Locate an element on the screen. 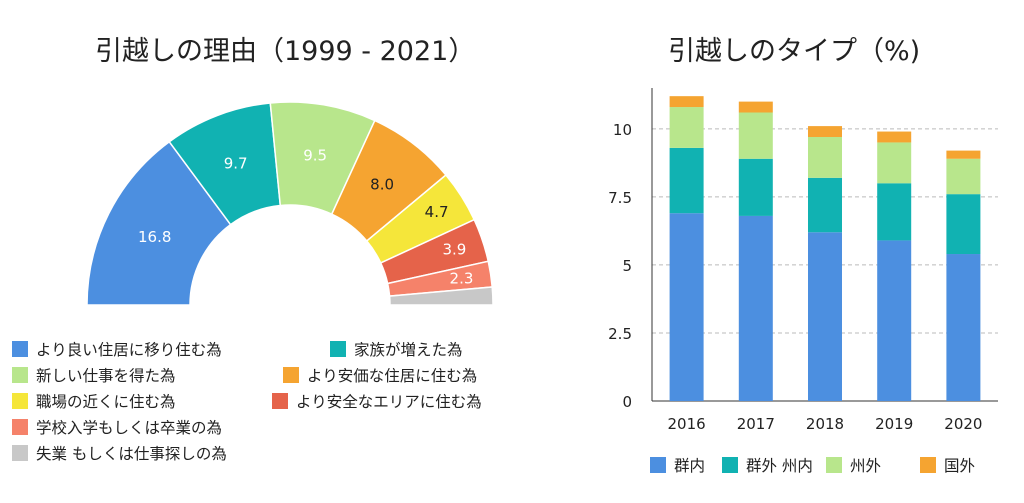 This screenshot has width=1024, height=503. bar-legend-item-2: 州外 is located at coordinates (853, 465).